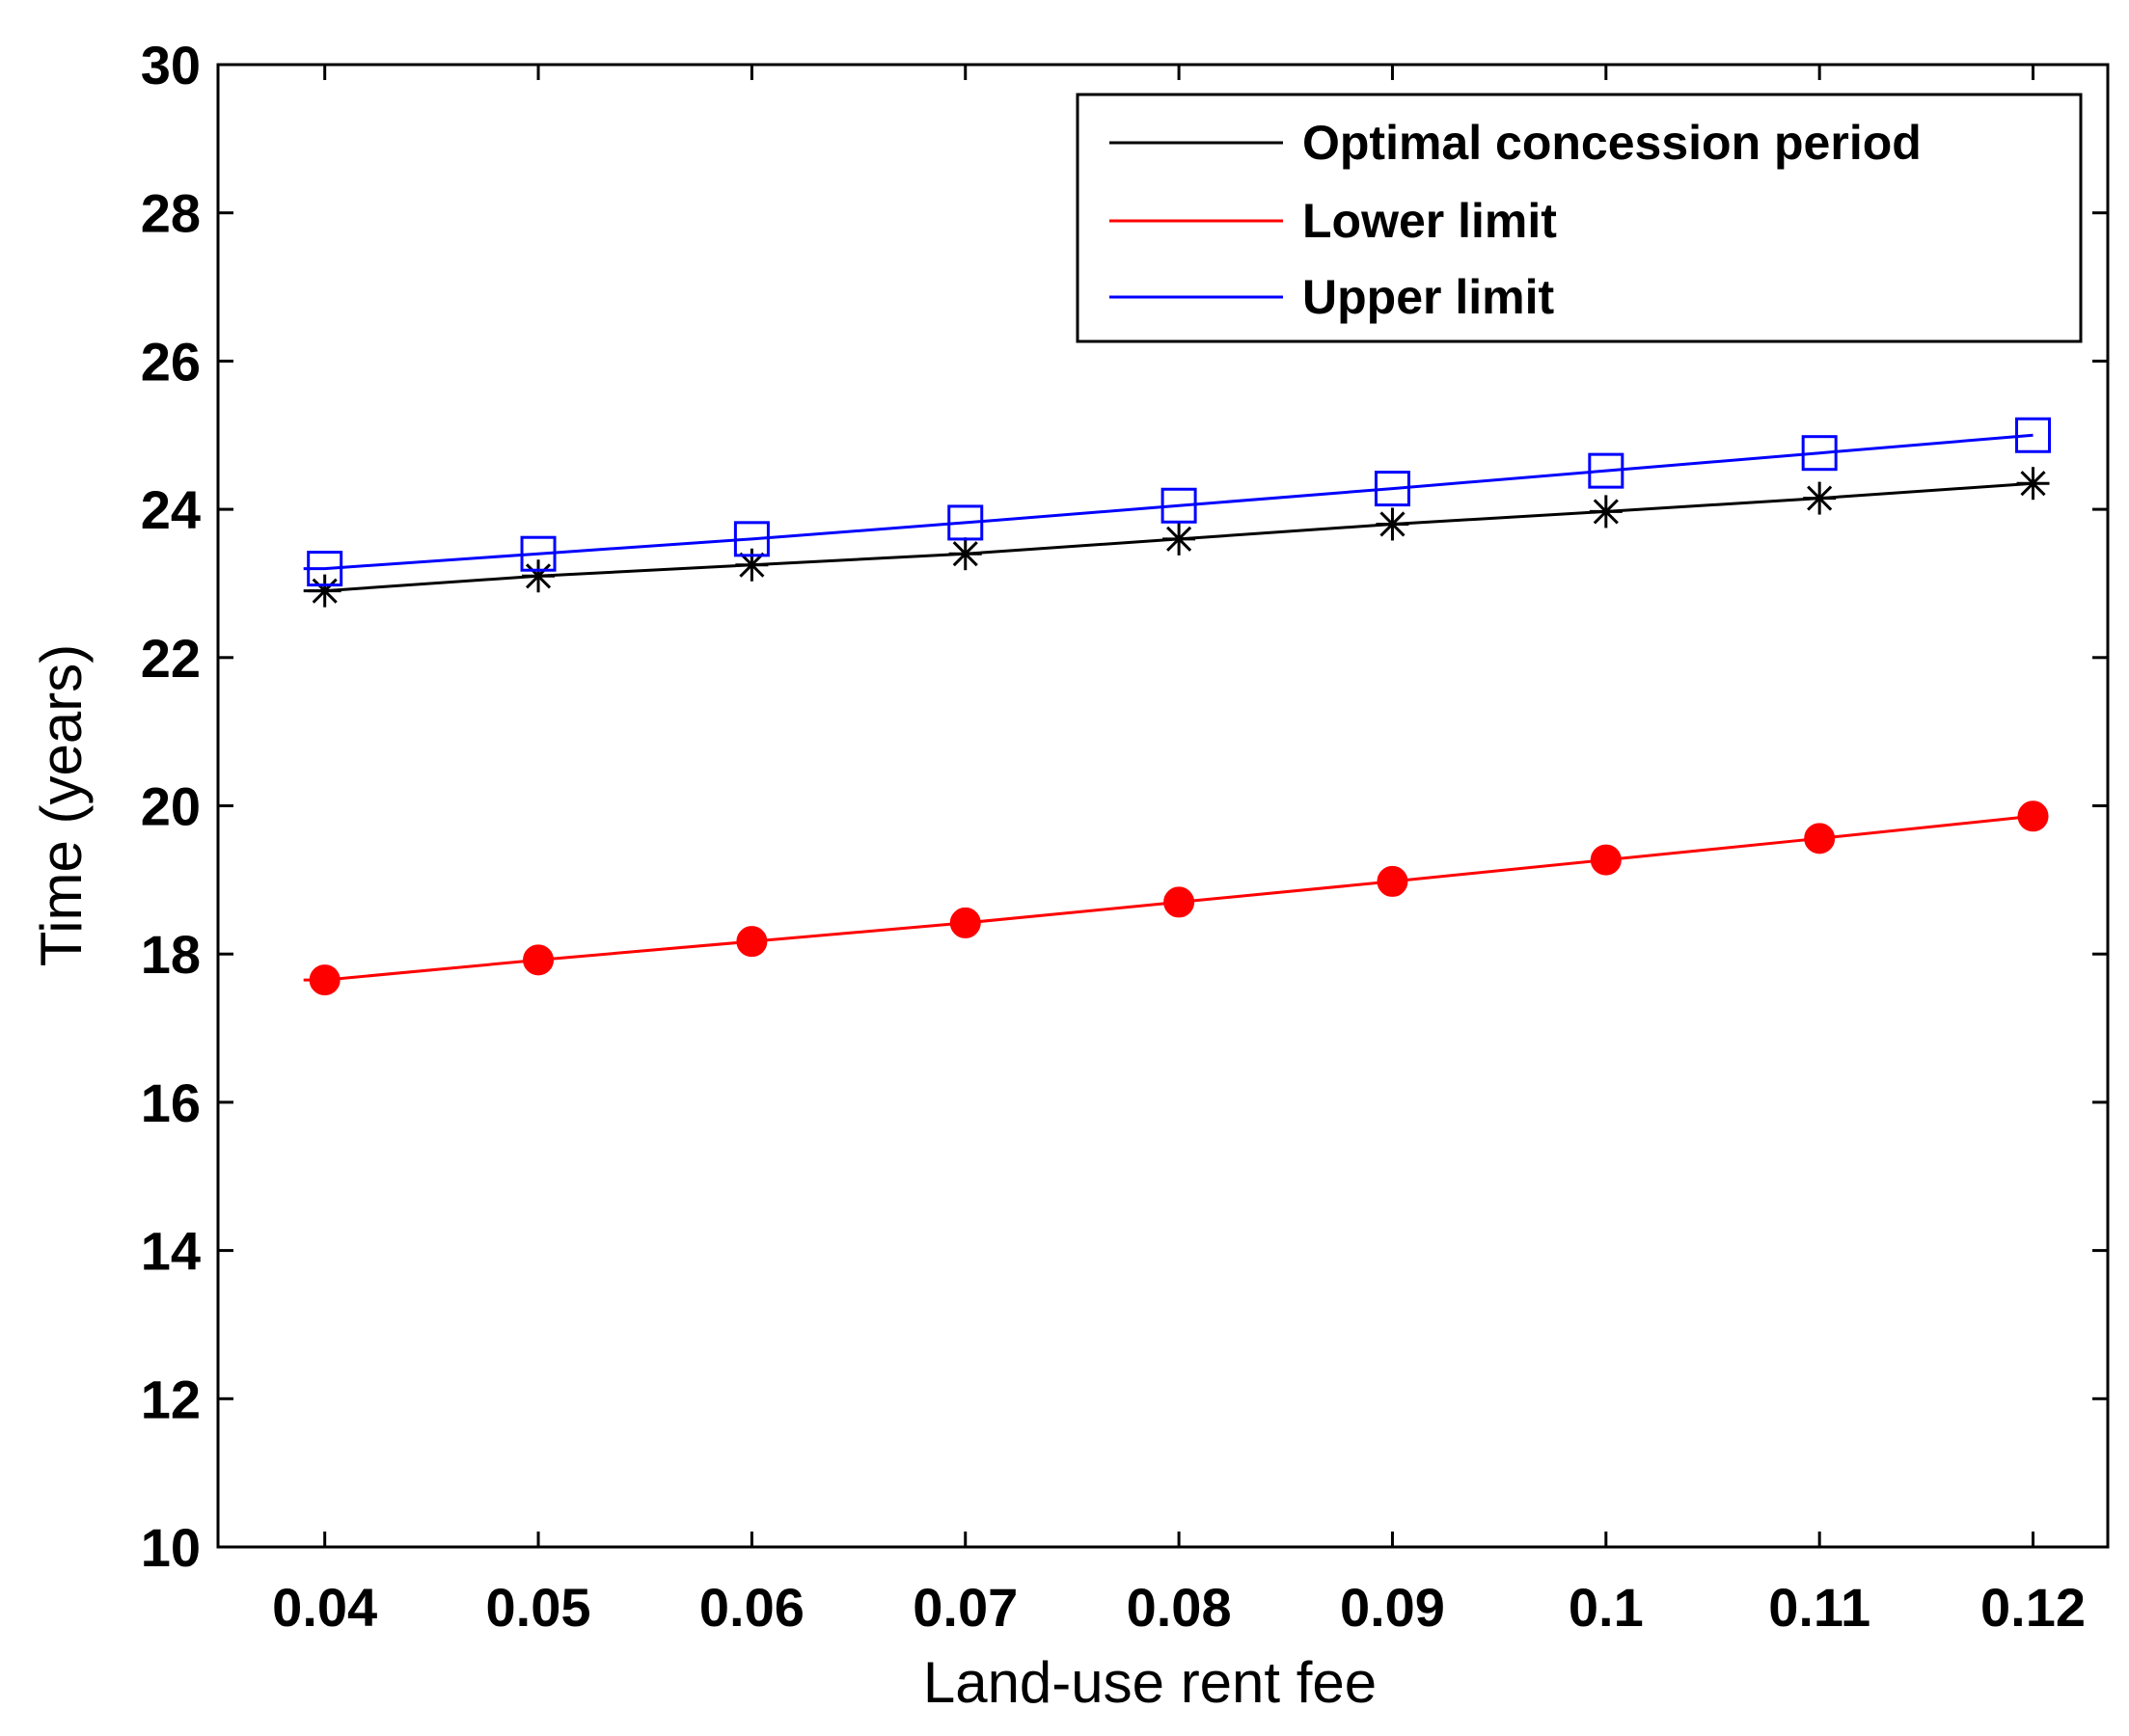  I want to click on legend-box, so click(1579, 218).